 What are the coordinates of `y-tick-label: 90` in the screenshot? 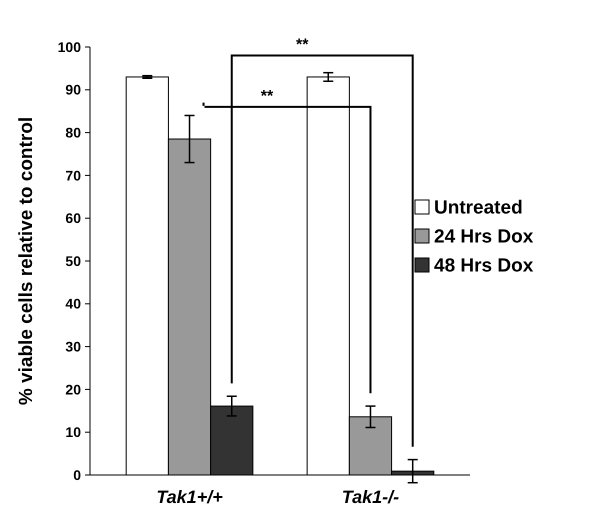 It's located at (73, 90).